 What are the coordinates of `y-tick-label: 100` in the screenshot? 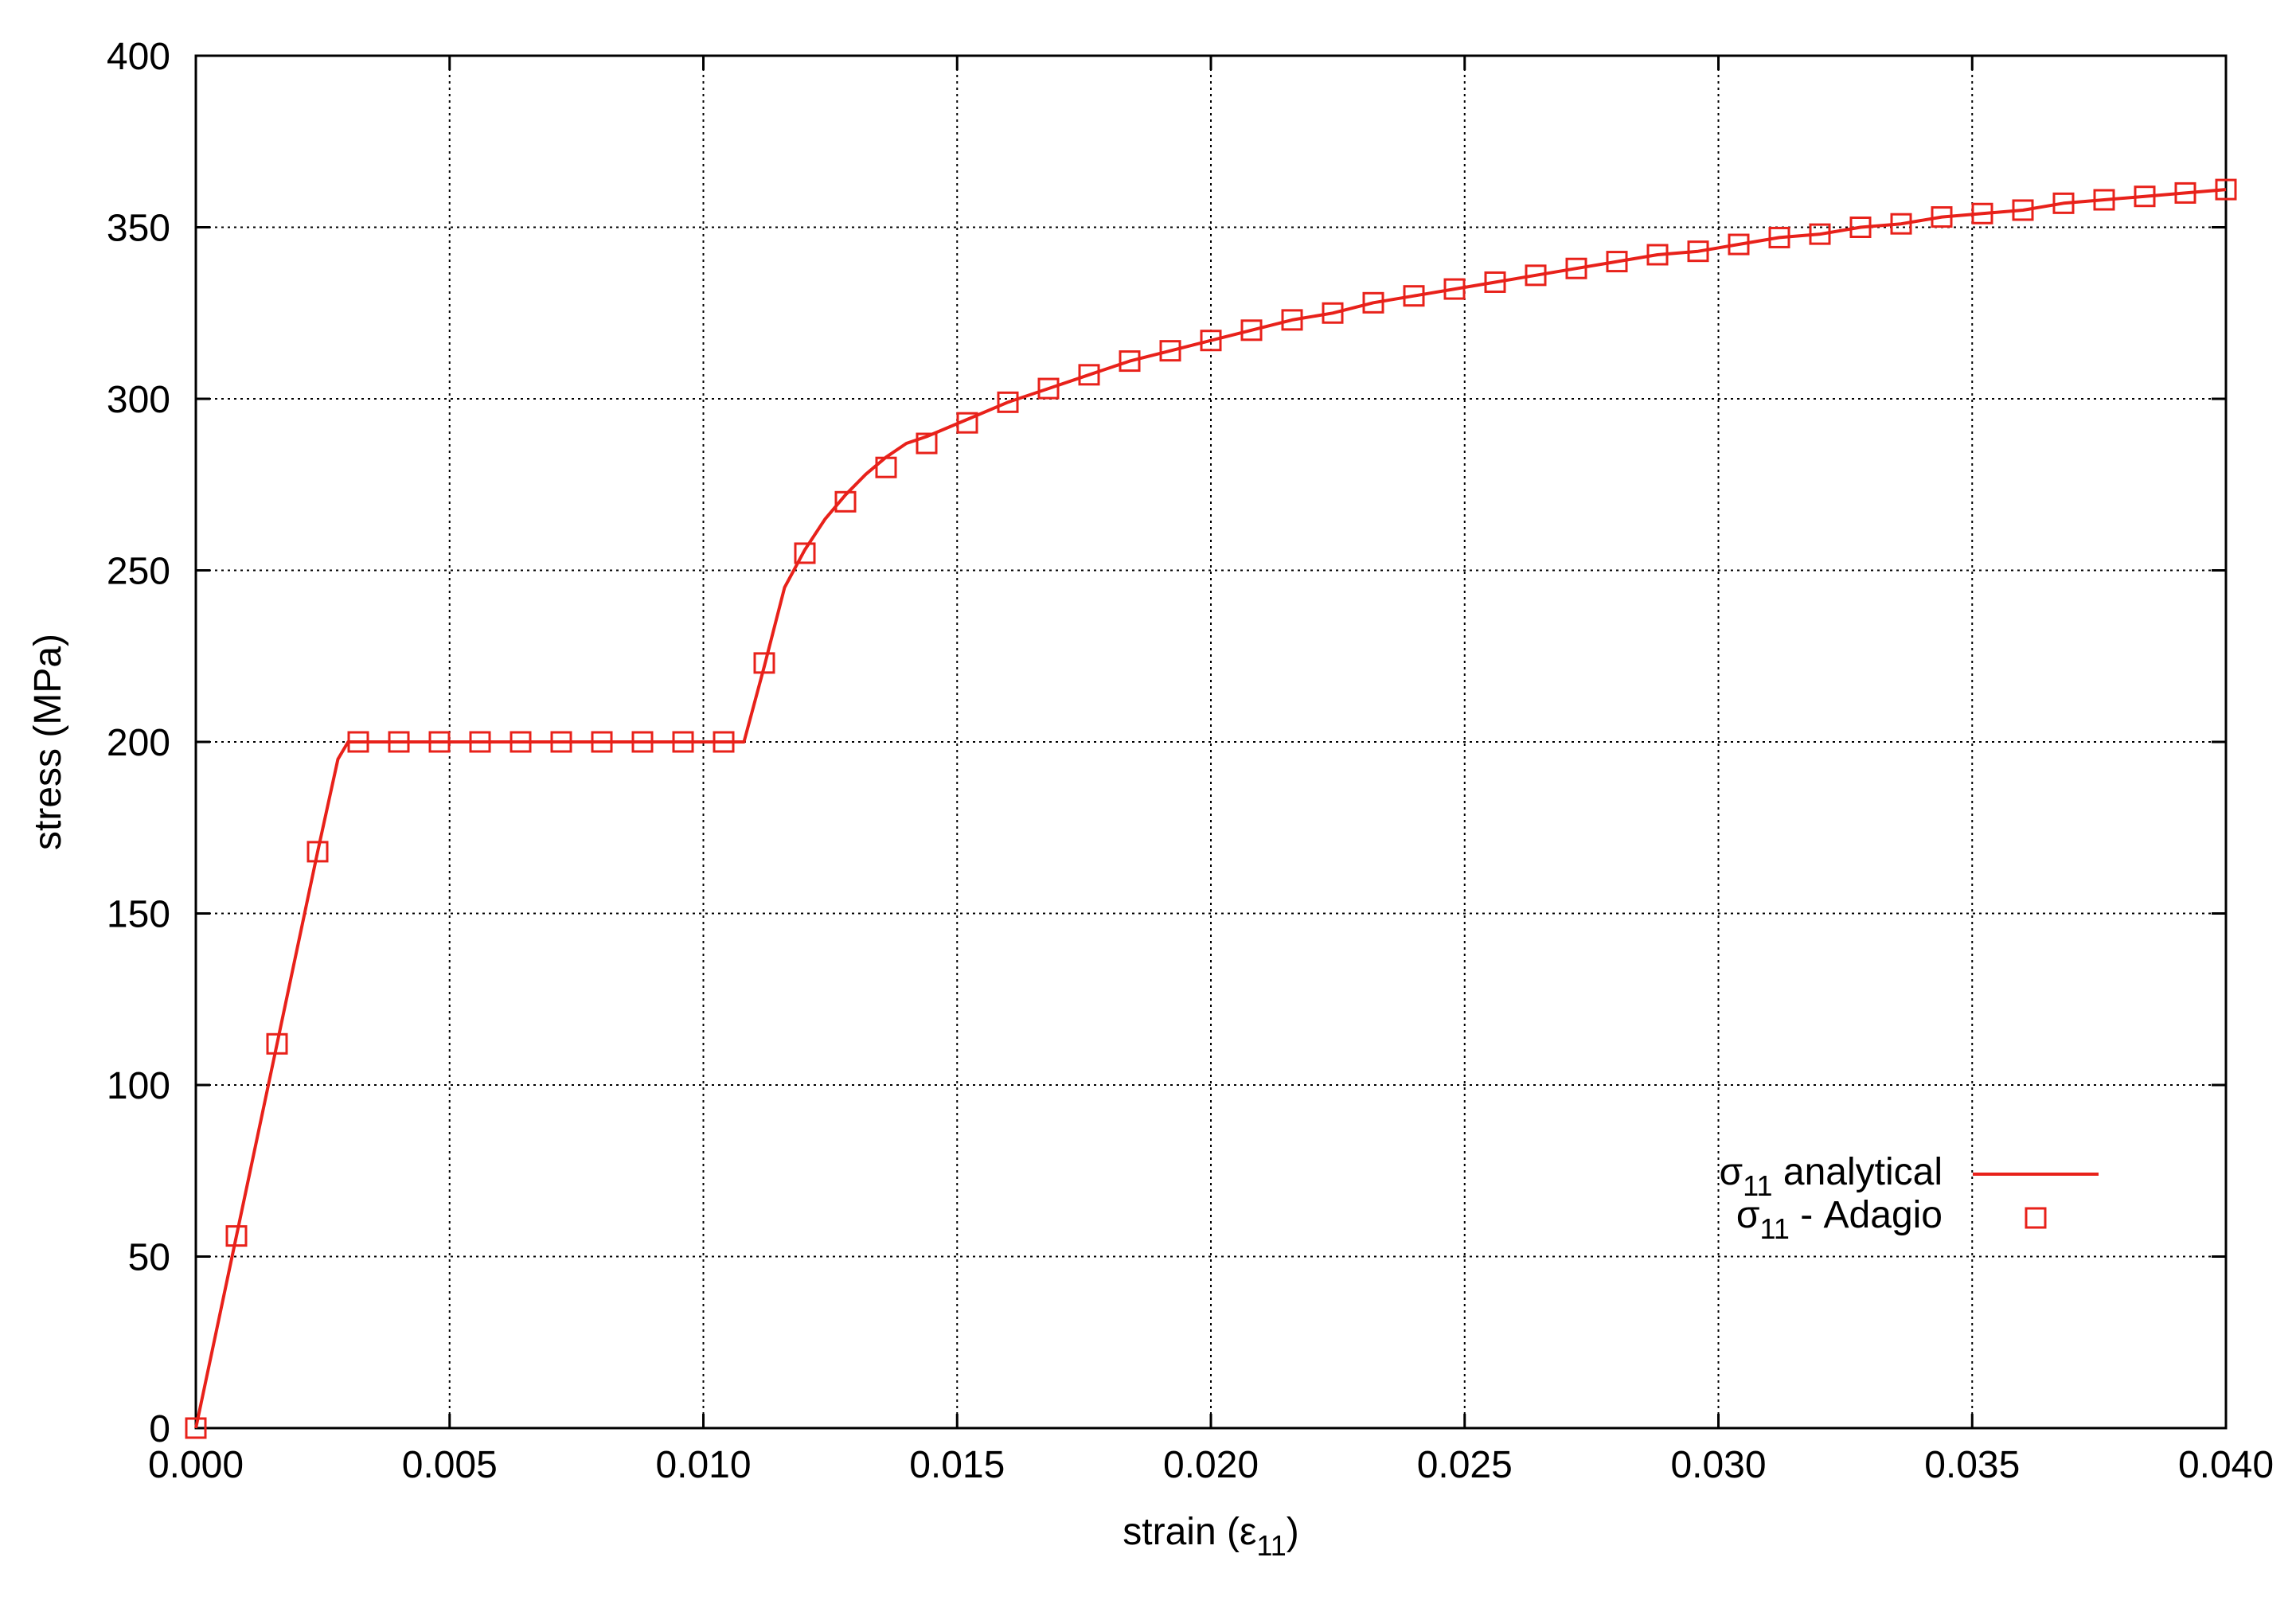 It's located at (138, 1086).